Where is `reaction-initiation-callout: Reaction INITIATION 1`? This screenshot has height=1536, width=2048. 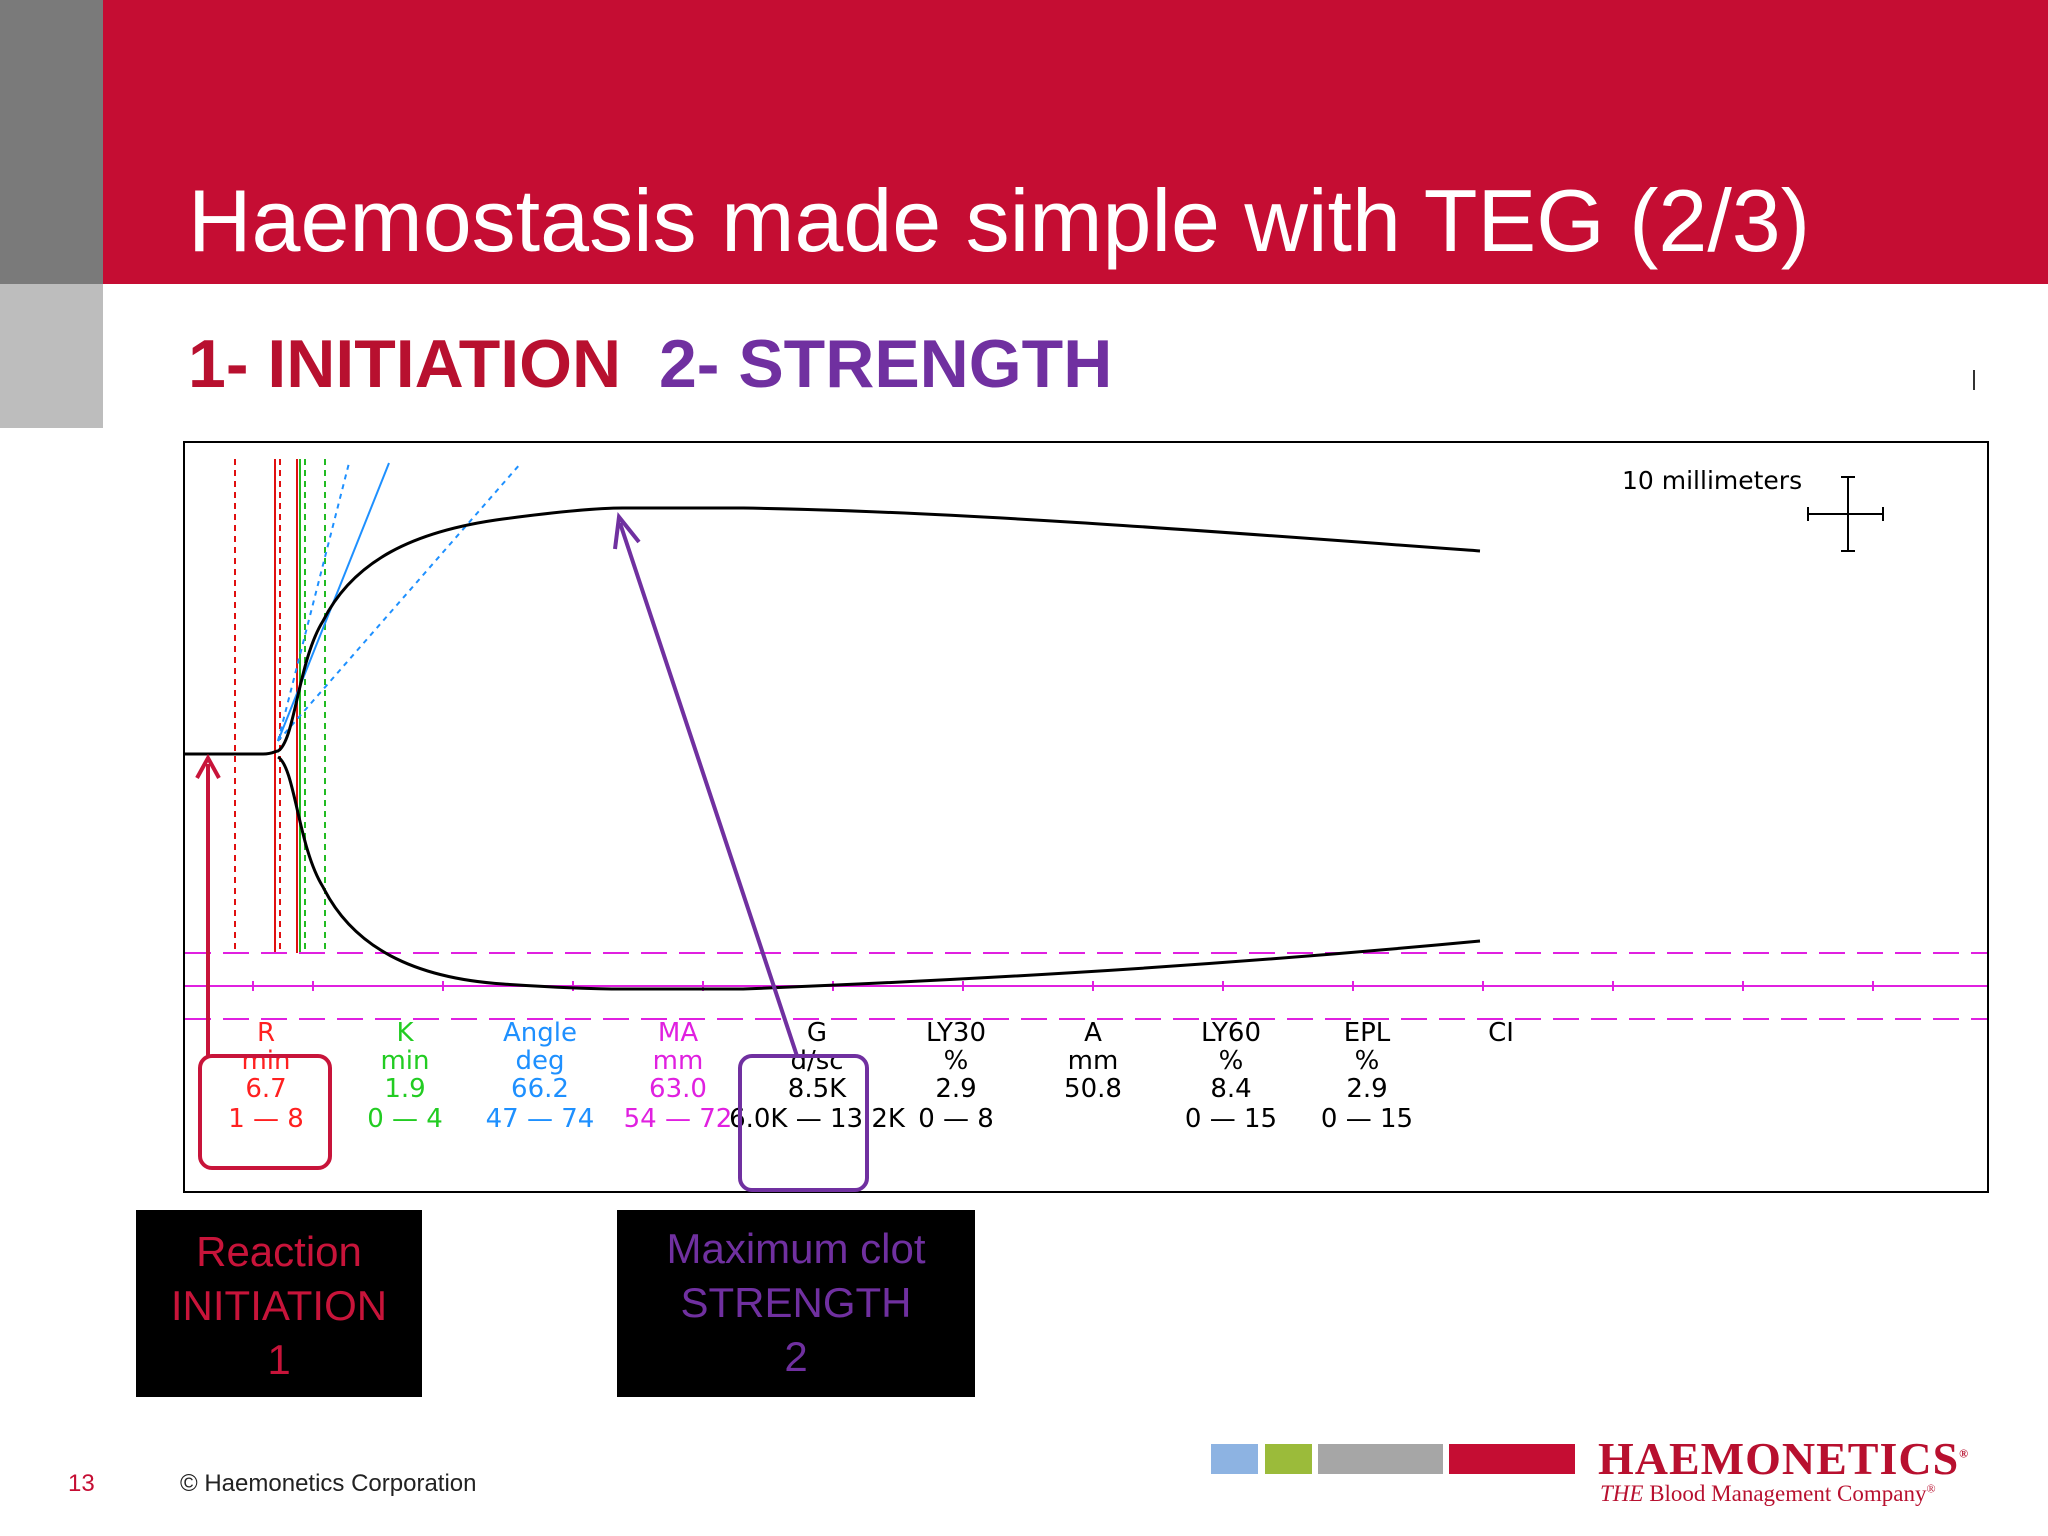
reaction-initiation-callout: Reaction INITIATION 1 is located at coordinates (279, 1303).